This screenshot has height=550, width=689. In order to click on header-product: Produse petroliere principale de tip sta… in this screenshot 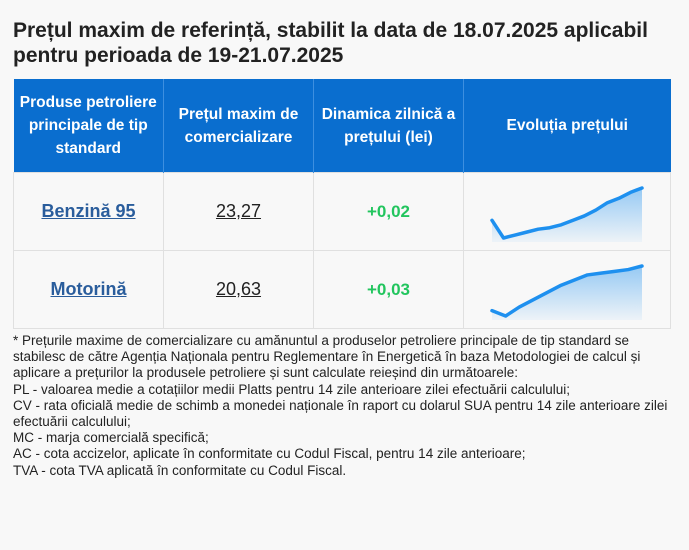, I will do `click(88, 126)`.